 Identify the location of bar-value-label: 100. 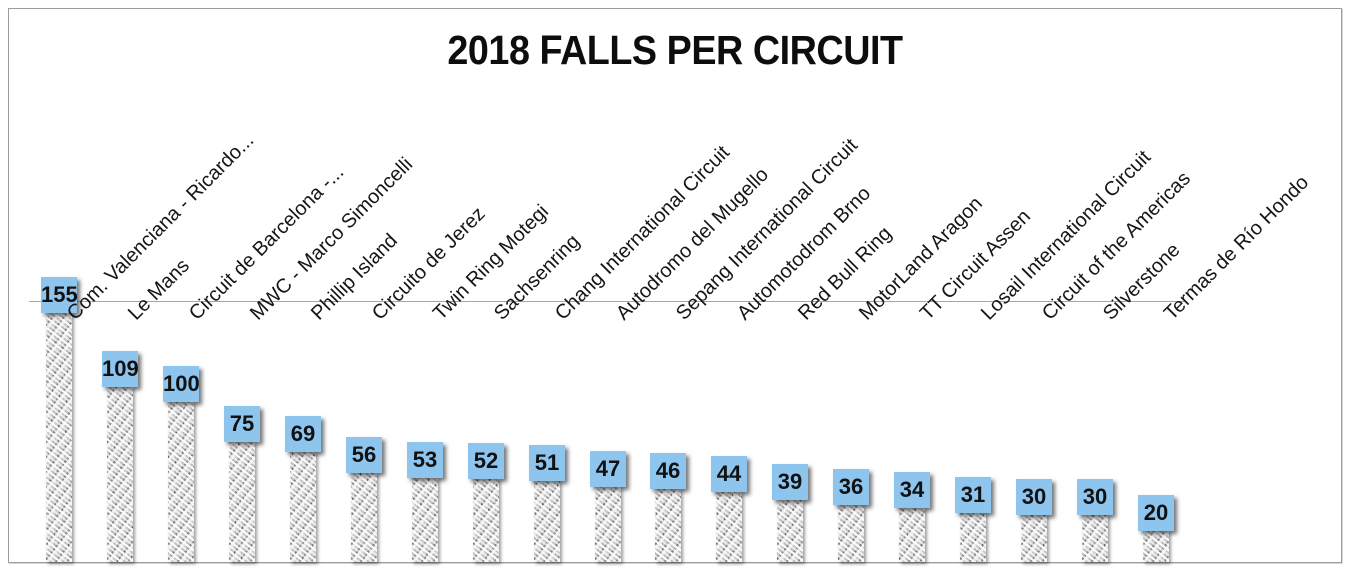
(181, 384).